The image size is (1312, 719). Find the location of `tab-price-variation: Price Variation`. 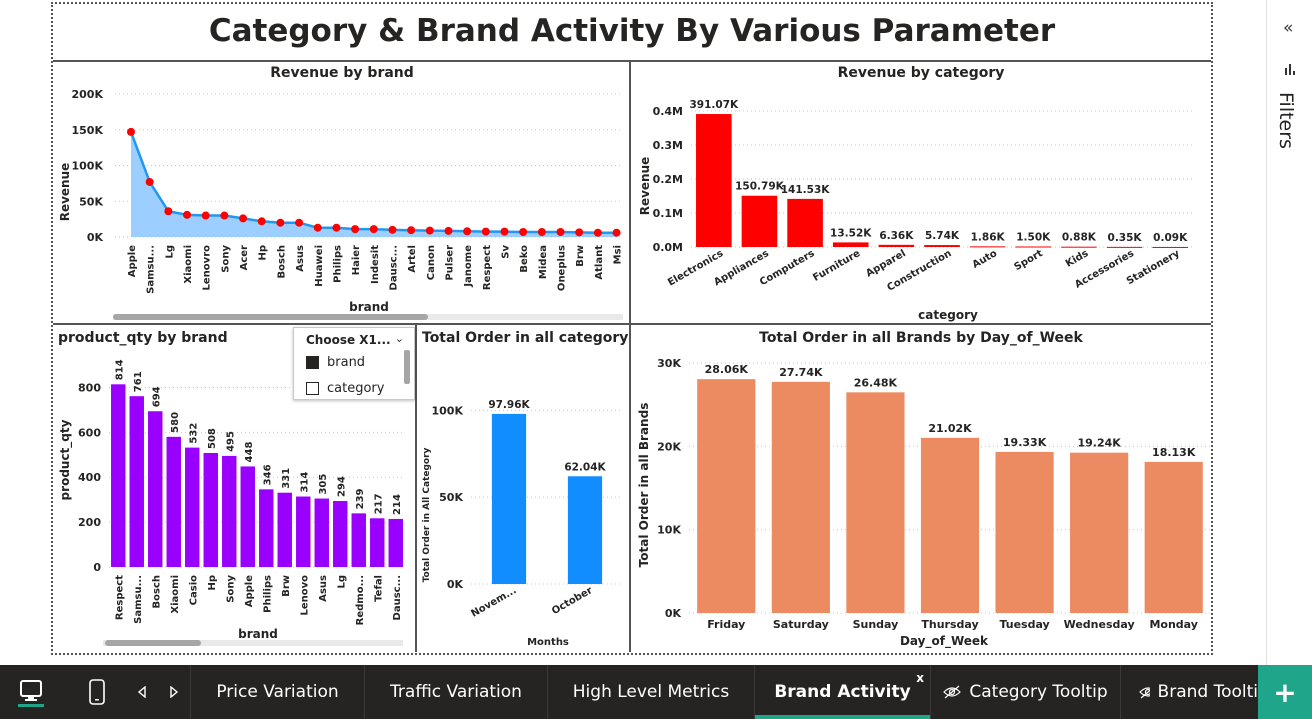

tab-price-variation: Price Variation is located at coordinates (277, 692).